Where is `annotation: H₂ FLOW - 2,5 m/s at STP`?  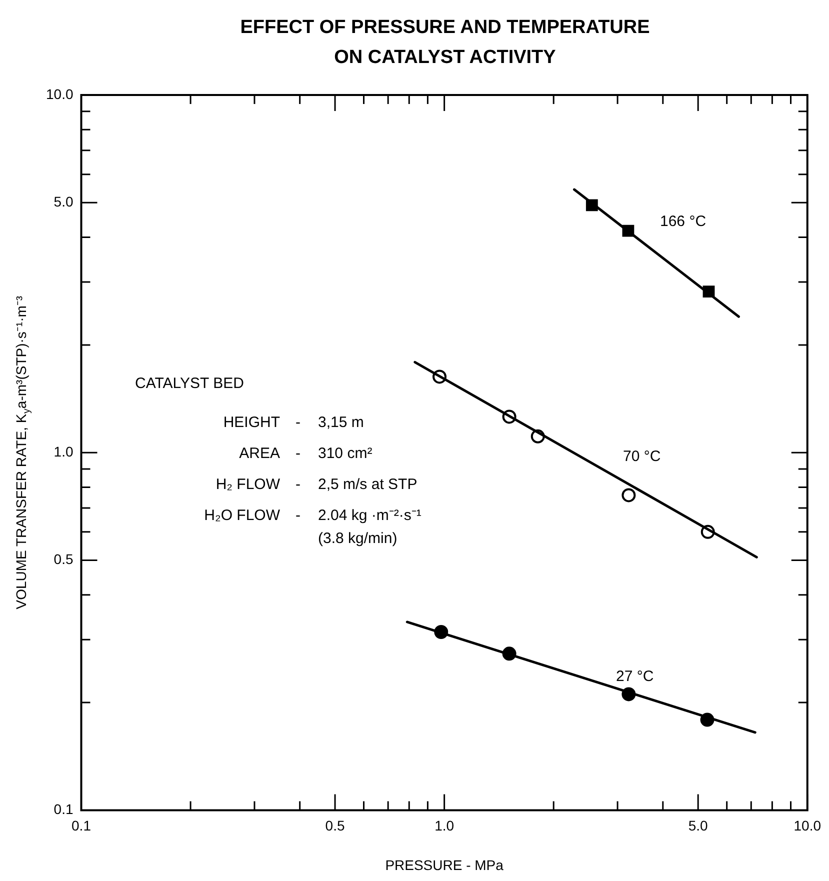 annotation: H₂ FLOW - 2,5 m/s at STP is located at coordinates (317, 485).